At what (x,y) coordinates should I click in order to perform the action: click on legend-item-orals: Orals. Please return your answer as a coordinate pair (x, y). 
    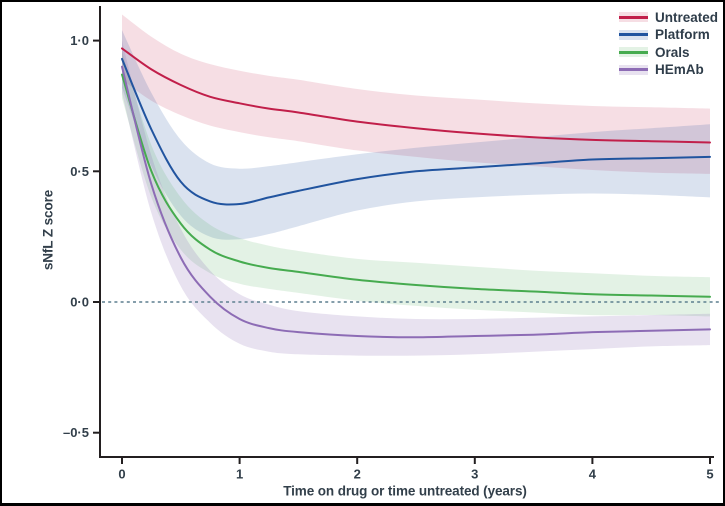
    Looking at the image, I should click on (668, 52).